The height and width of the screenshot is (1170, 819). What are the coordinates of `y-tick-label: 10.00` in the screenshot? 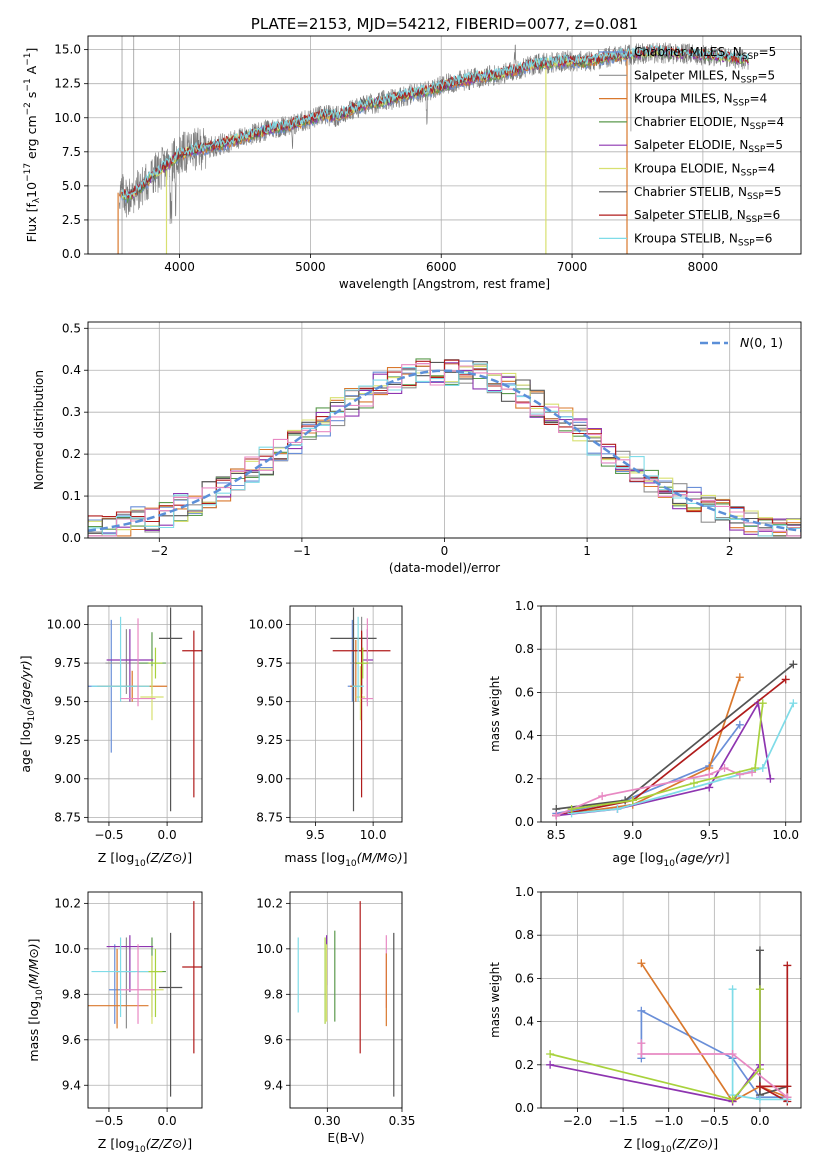 It's located at (266, 625).